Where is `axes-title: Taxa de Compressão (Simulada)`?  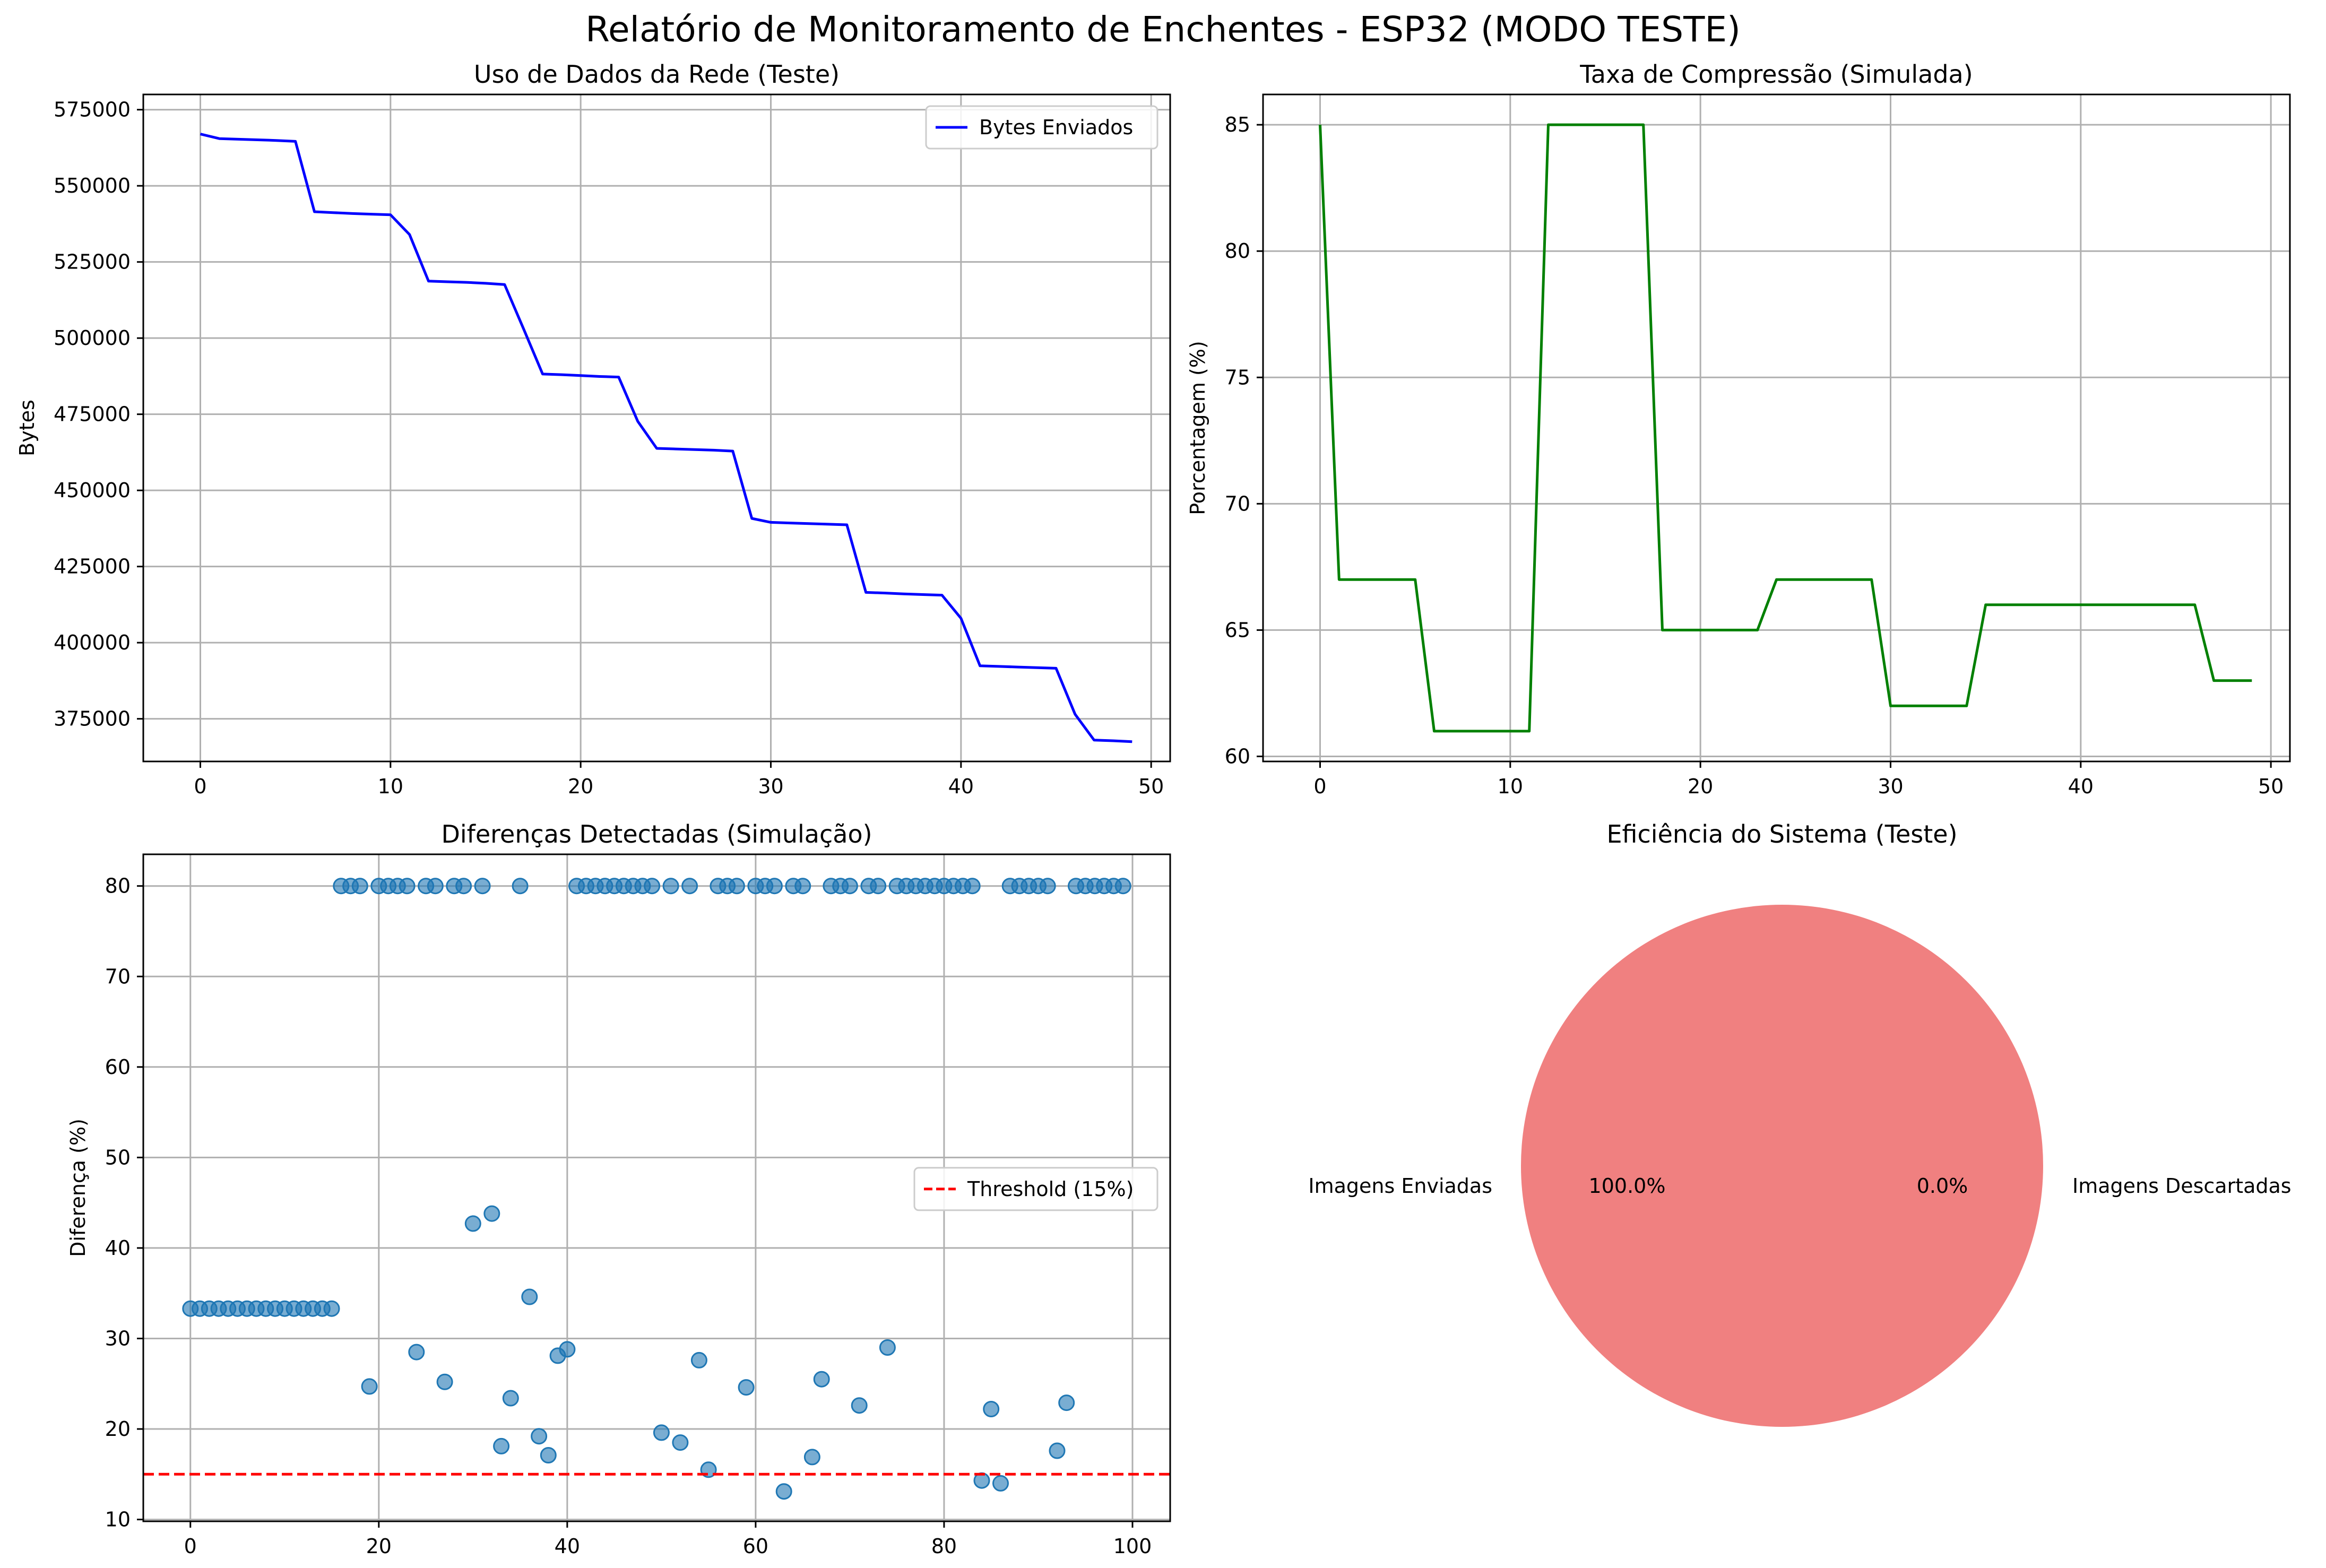
axes-title: Taxa de Compressão (Simulada) is located at coordinates (1776, 74).